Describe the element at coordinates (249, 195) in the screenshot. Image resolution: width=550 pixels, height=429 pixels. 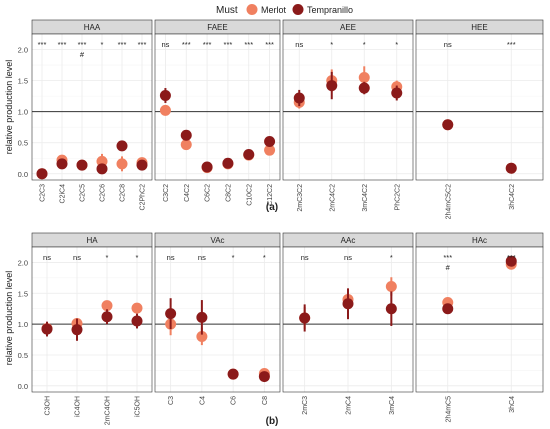
I see `x-tick-label: C10C2` at that location.